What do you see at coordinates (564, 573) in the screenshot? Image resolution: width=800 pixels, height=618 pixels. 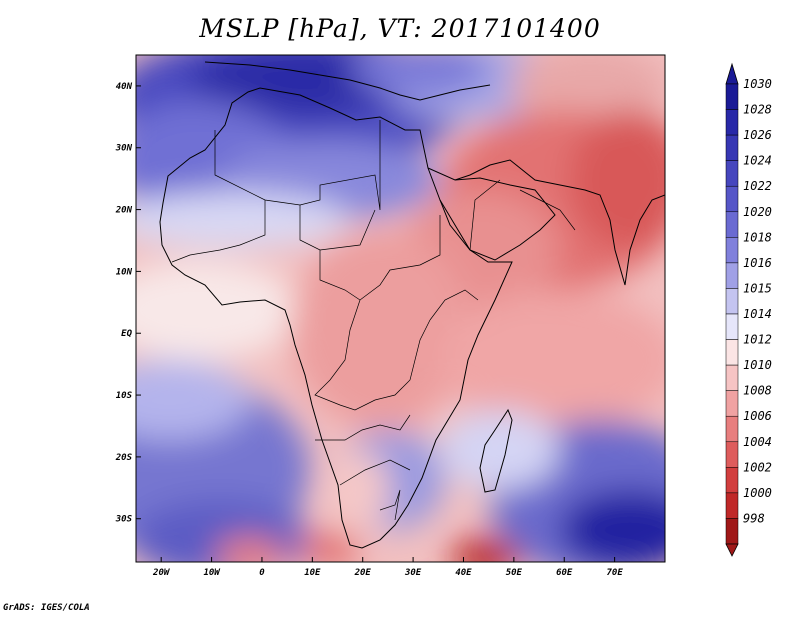 I see `x-tick-label: 60E` at bounding box center [564, 573].